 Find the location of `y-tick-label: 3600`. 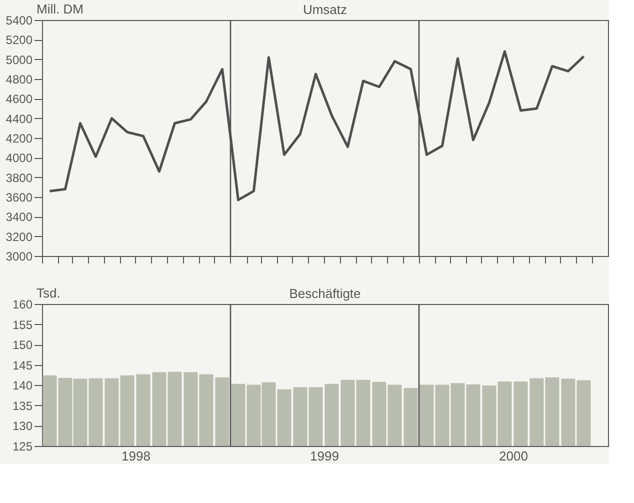

y-tick-label: 3600 is located at coordinates (19, 197).